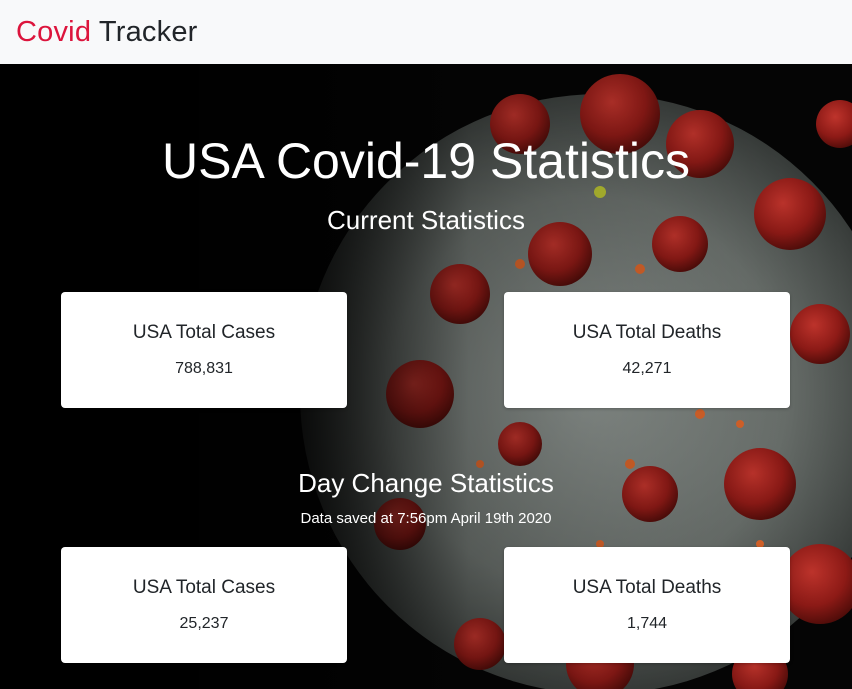 The image size is (852, 689). Describe the element at coordinates (647, 623) in the screenshot. I see `card-value: 1,744` at that location.